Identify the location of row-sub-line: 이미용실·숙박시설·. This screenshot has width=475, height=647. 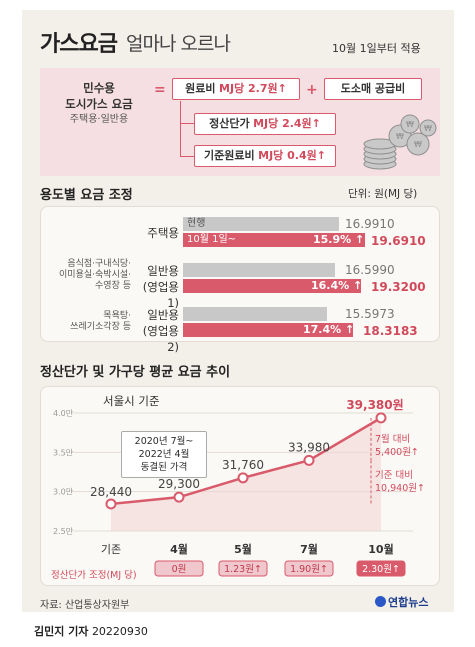
(95, 275).